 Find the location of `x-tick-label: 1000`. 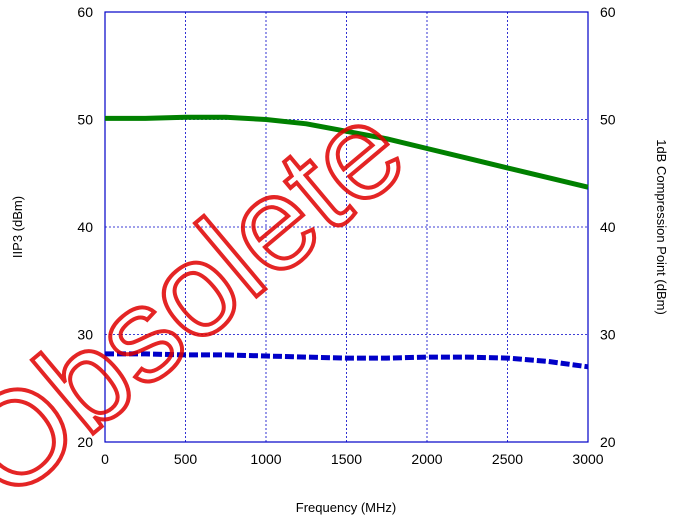

x-tick-label: 1000 is located at coordinates (265, 459).